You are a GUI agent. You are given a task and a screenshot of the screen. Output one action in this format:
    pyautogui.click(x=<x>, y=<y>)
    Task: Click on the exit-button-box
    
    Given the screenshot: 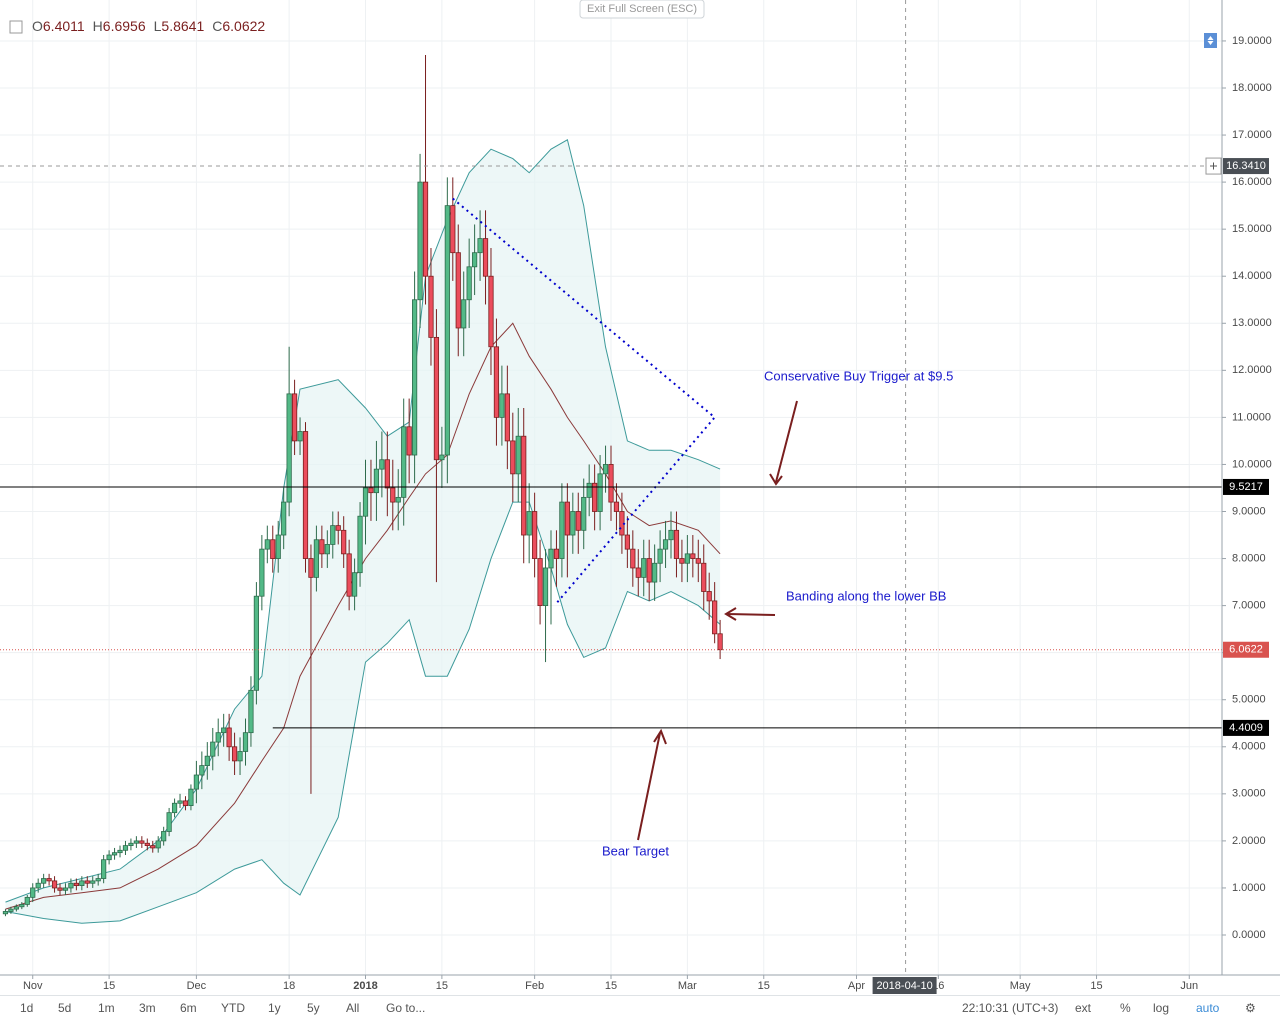 What is the action you would take?
    pyautogui.click(x=642, y=9)
    